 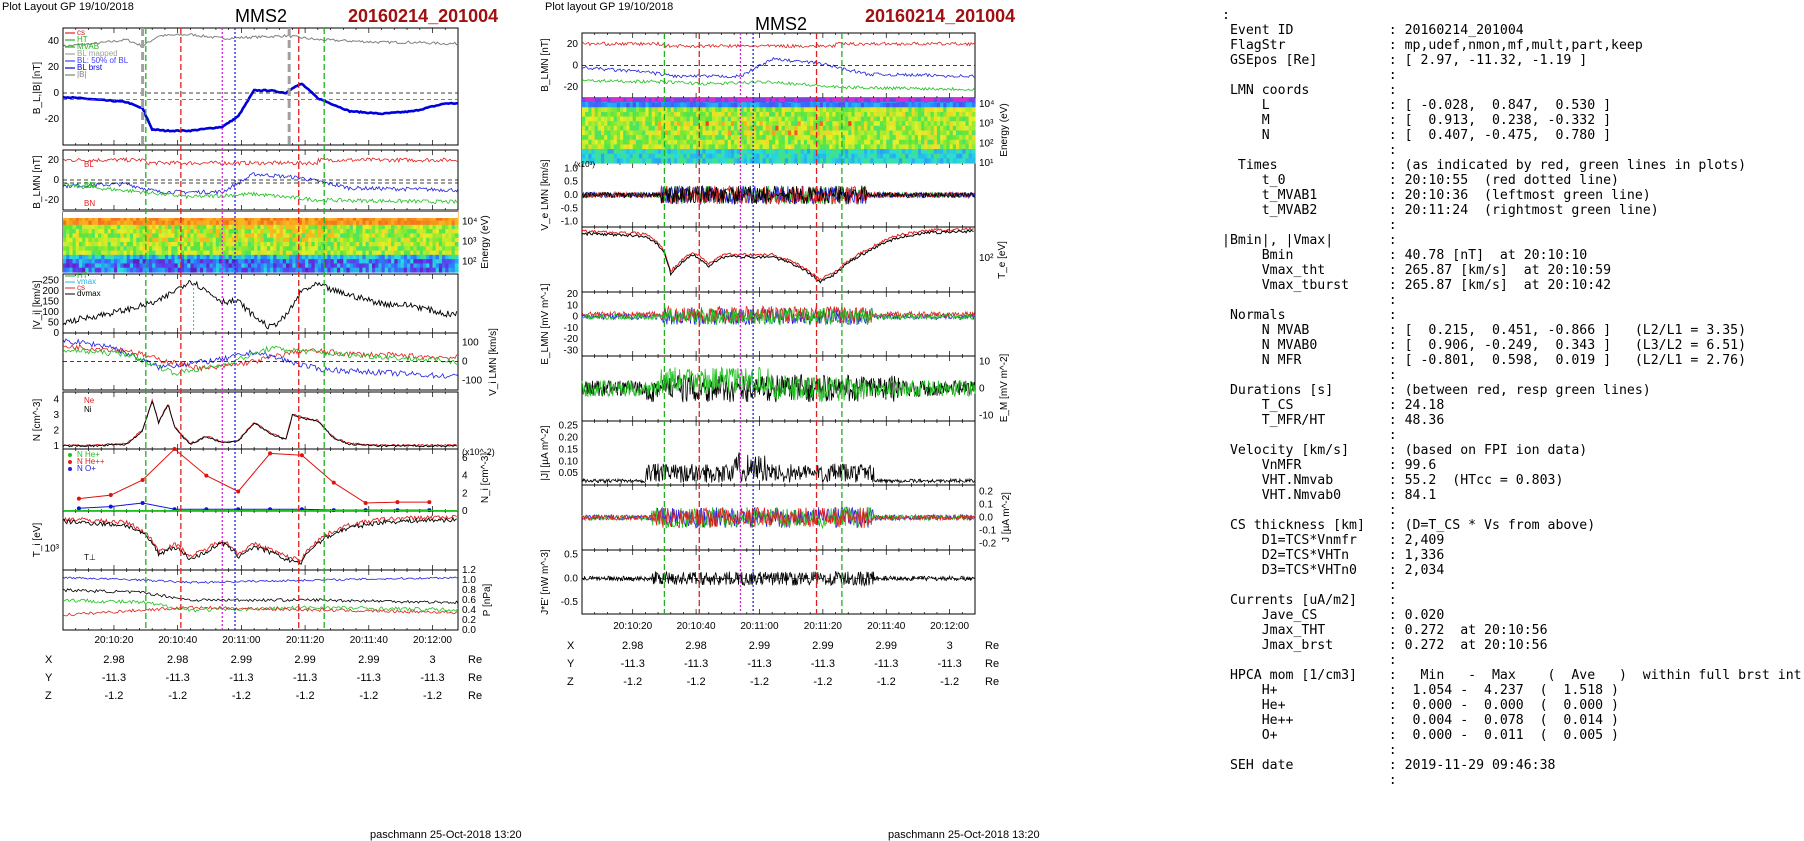 What do you see at coordinates (333, 482) in the screenshot?
I see `left-hpca-point` at bounding box center [333, 482].